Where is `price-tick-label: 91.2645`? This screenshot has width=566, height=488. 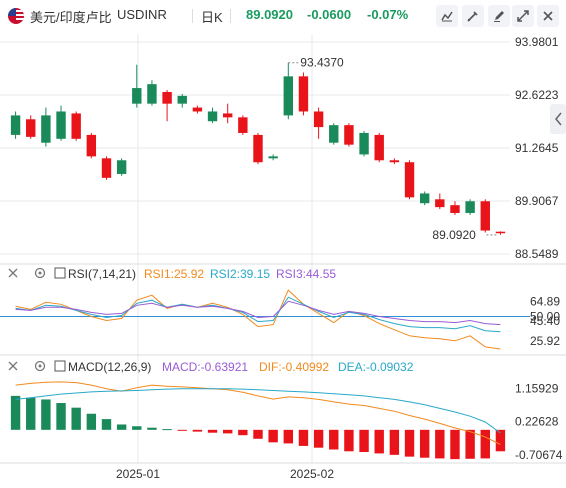
price-tick-label: 91.2645 is located at coordinates (537, 148).